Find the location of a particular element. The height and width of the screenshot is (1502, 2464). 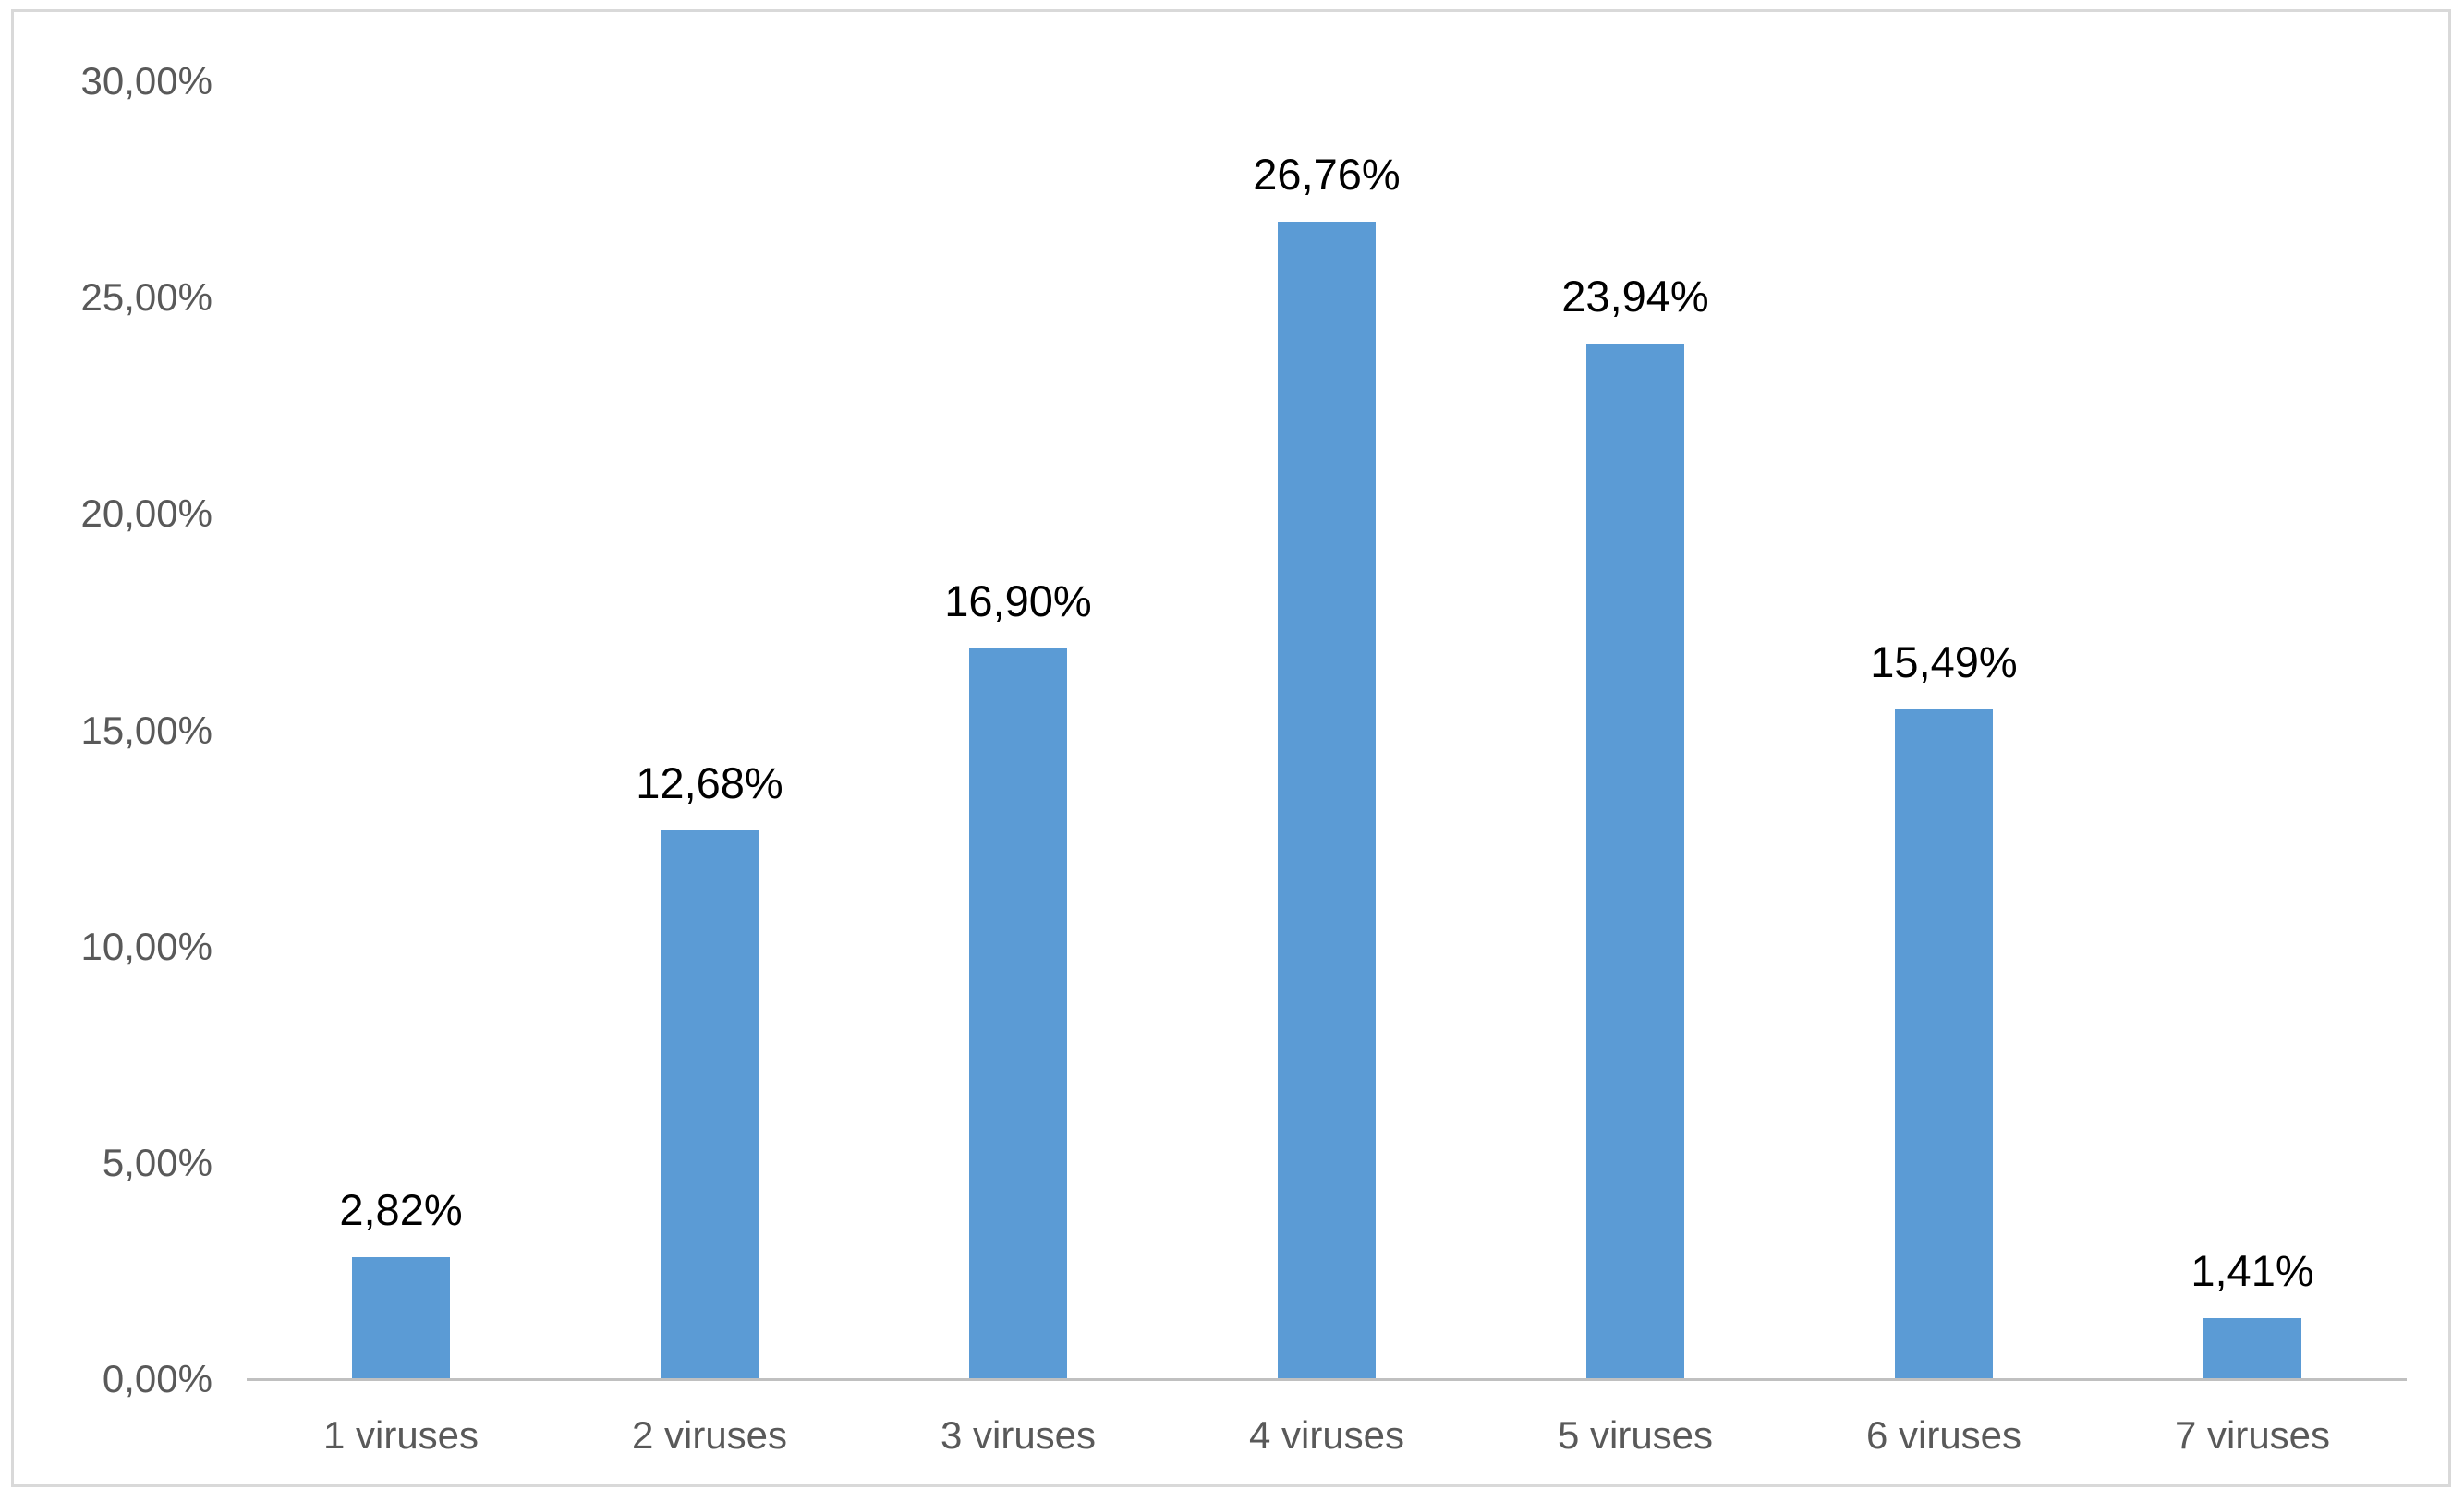

bar-column: 1,41% is located at coordinates (2252, 730).